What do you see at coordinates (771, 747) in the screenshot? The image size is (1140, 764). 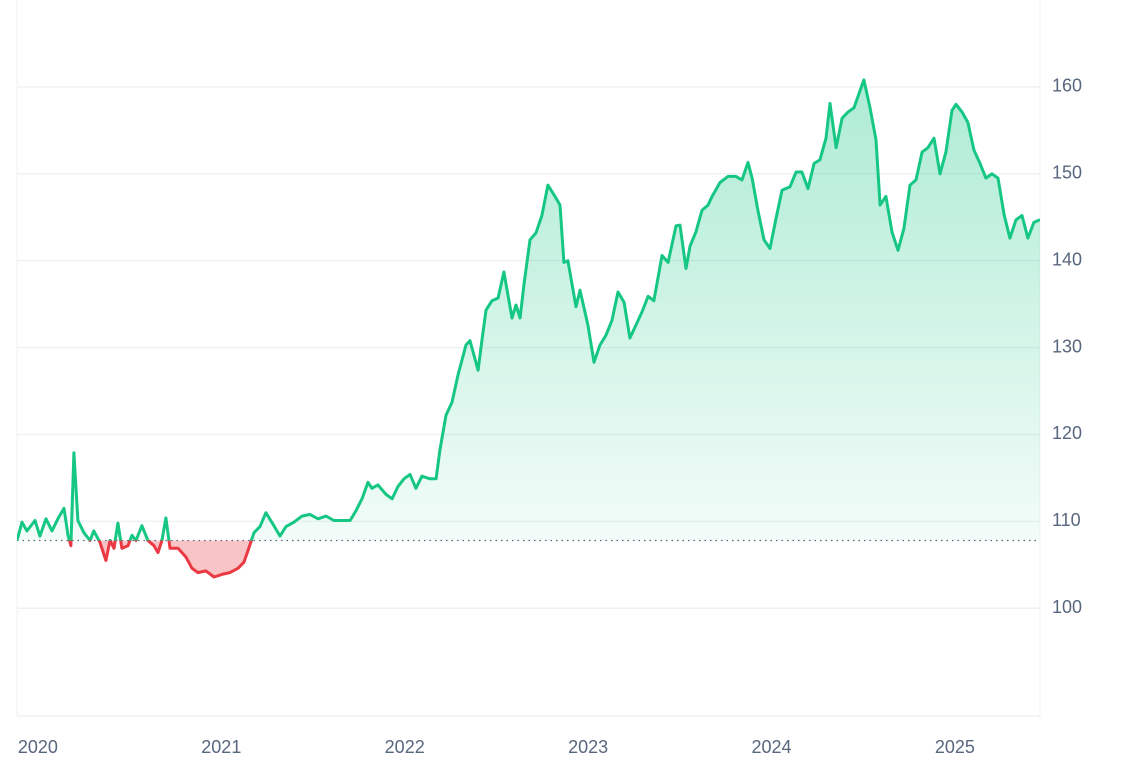 I see `x-tick-label: 2024` at bounding box center [771, 747].